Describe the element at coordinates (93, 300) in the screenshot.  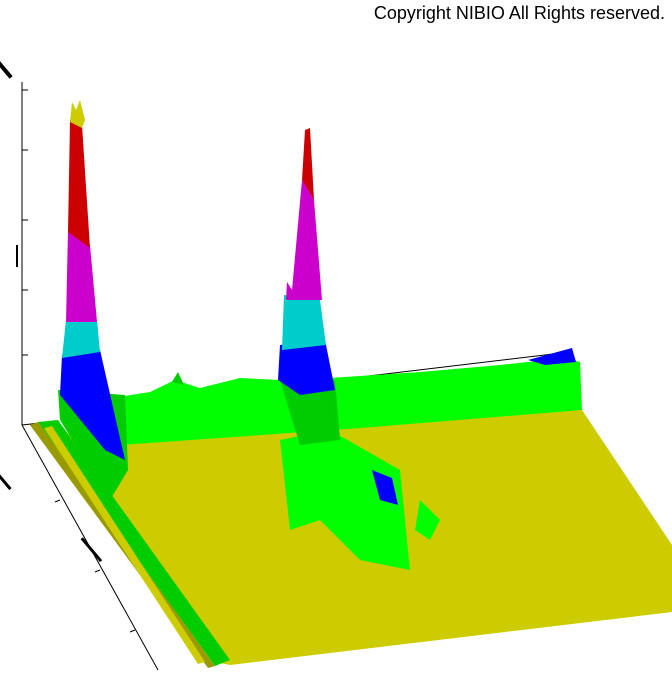
I see `peak-left` at that location.